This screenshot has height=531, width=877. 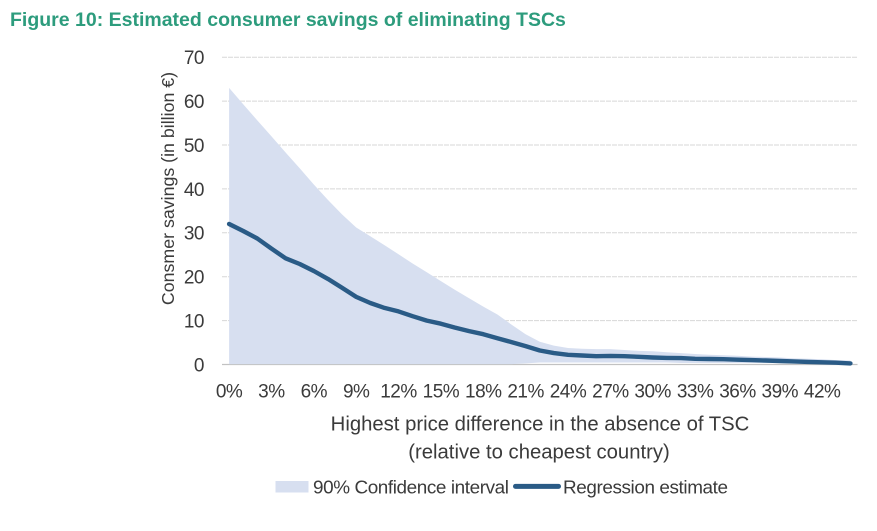 I want to click on svg-text: 15%, so click(x=441, y=392).